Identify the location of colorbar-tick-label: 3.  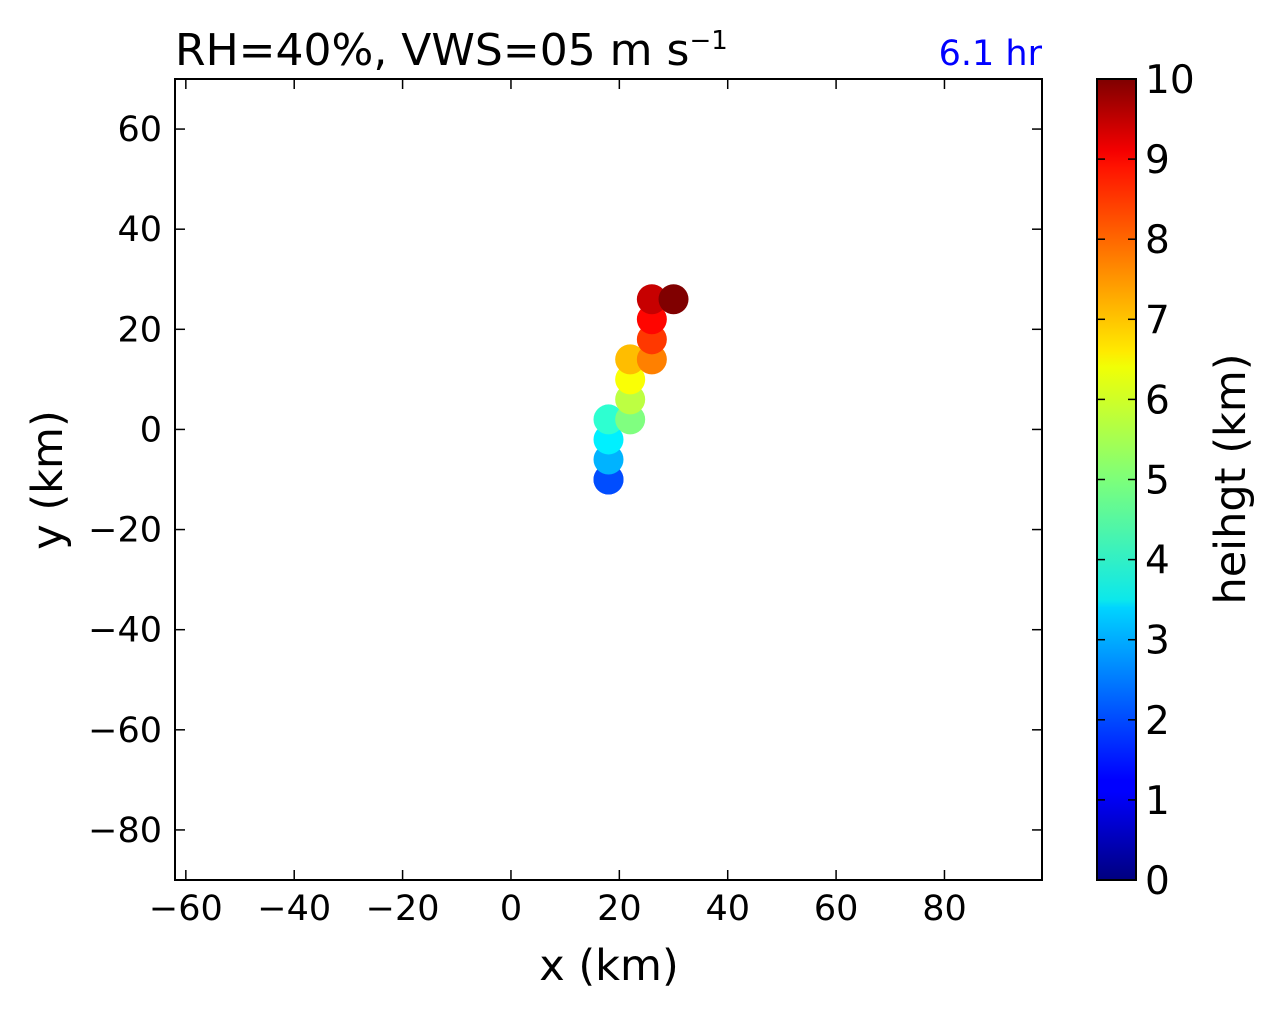
(1157, 641).